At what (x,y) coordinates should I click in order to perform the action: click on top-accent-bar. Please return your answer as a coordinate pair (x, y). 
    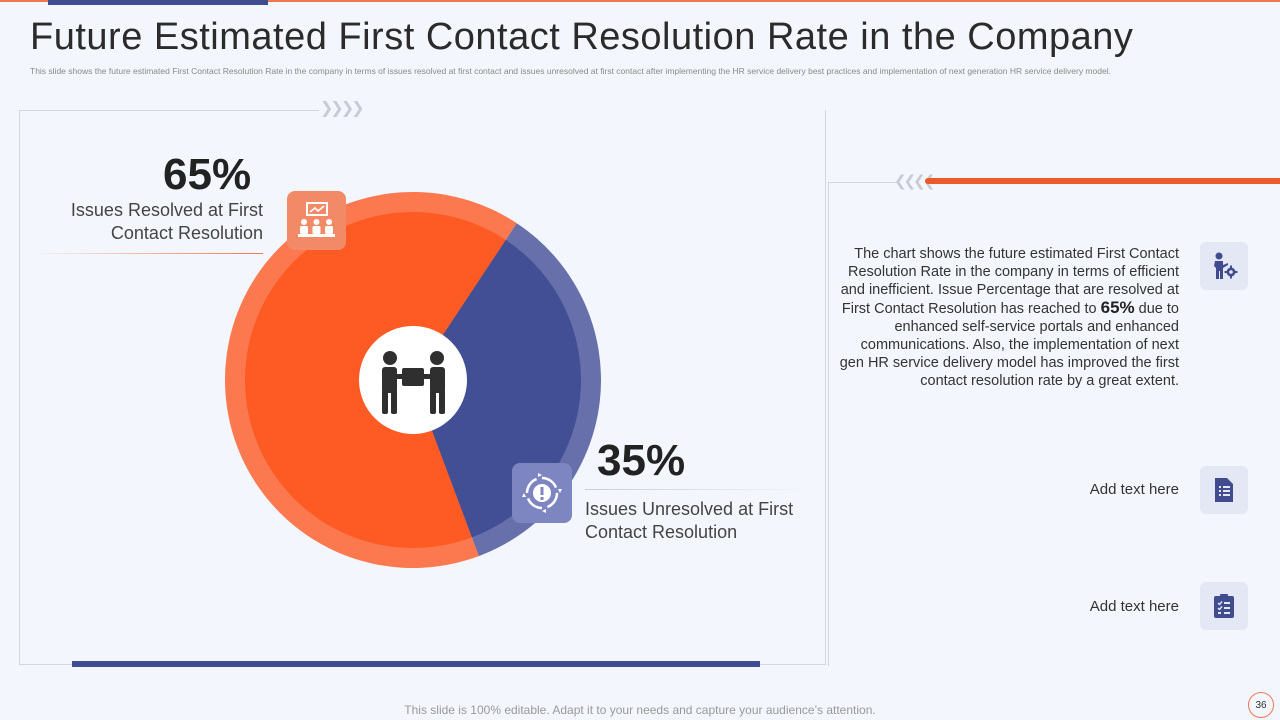
    Looking at the image, I should click on (158, 2).